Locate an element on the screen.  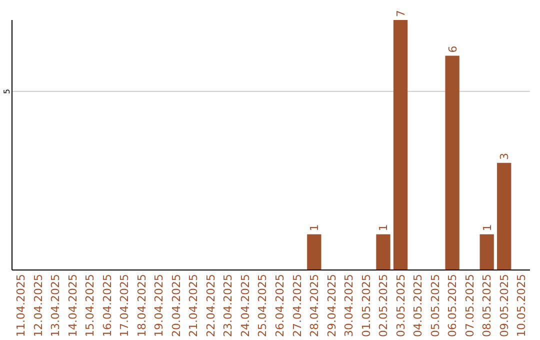
x-tick-label: 27.04.2025 is located at coordinates (297, 305).